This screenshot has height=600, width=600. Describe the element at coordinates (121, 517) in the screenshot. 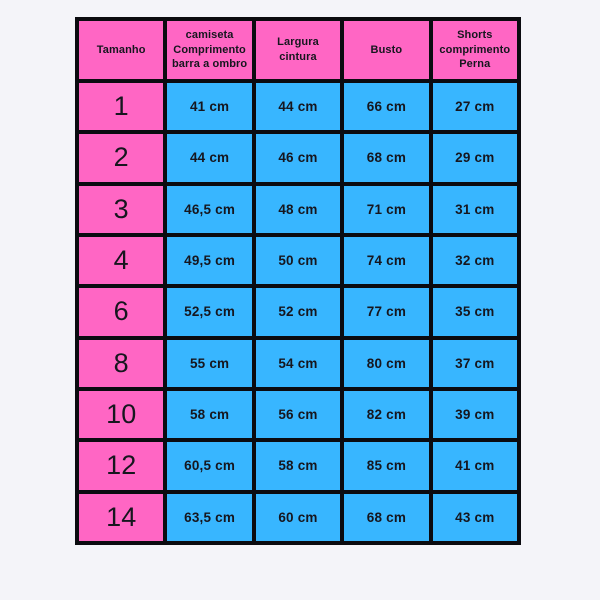

I see `size-cell: 14` at that location.